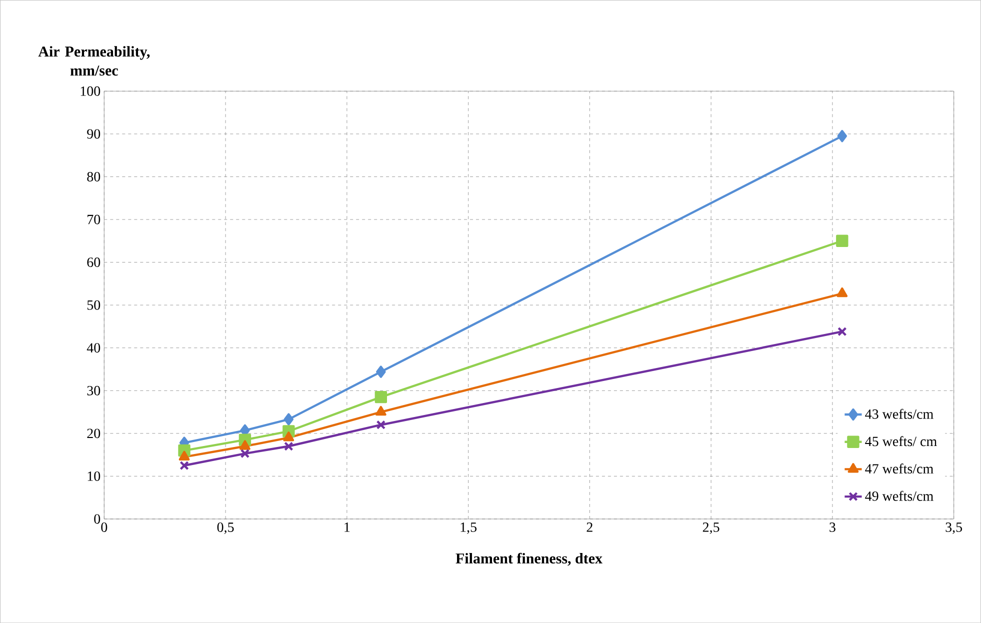 The height and width of the screenshot is (623, 981). I want to click on y-tick-label: 100, so click(90, 91).